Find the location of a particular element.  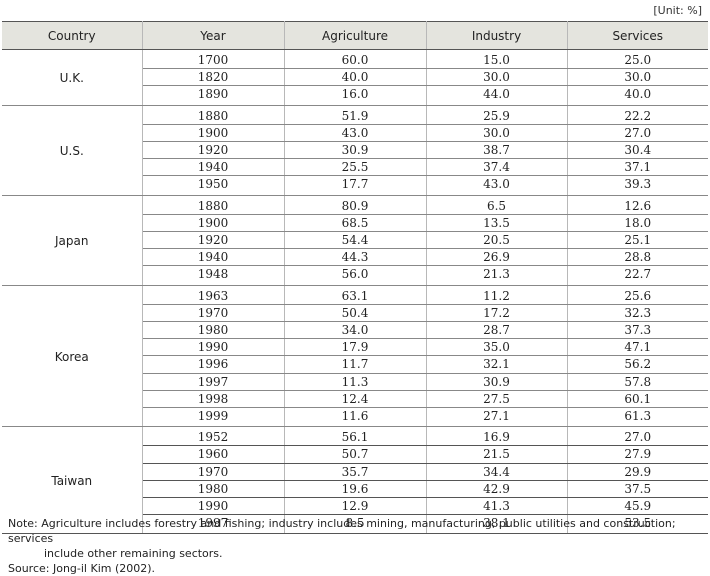

agriculture-cell: 17.7 is located at coordinates (355, 185).